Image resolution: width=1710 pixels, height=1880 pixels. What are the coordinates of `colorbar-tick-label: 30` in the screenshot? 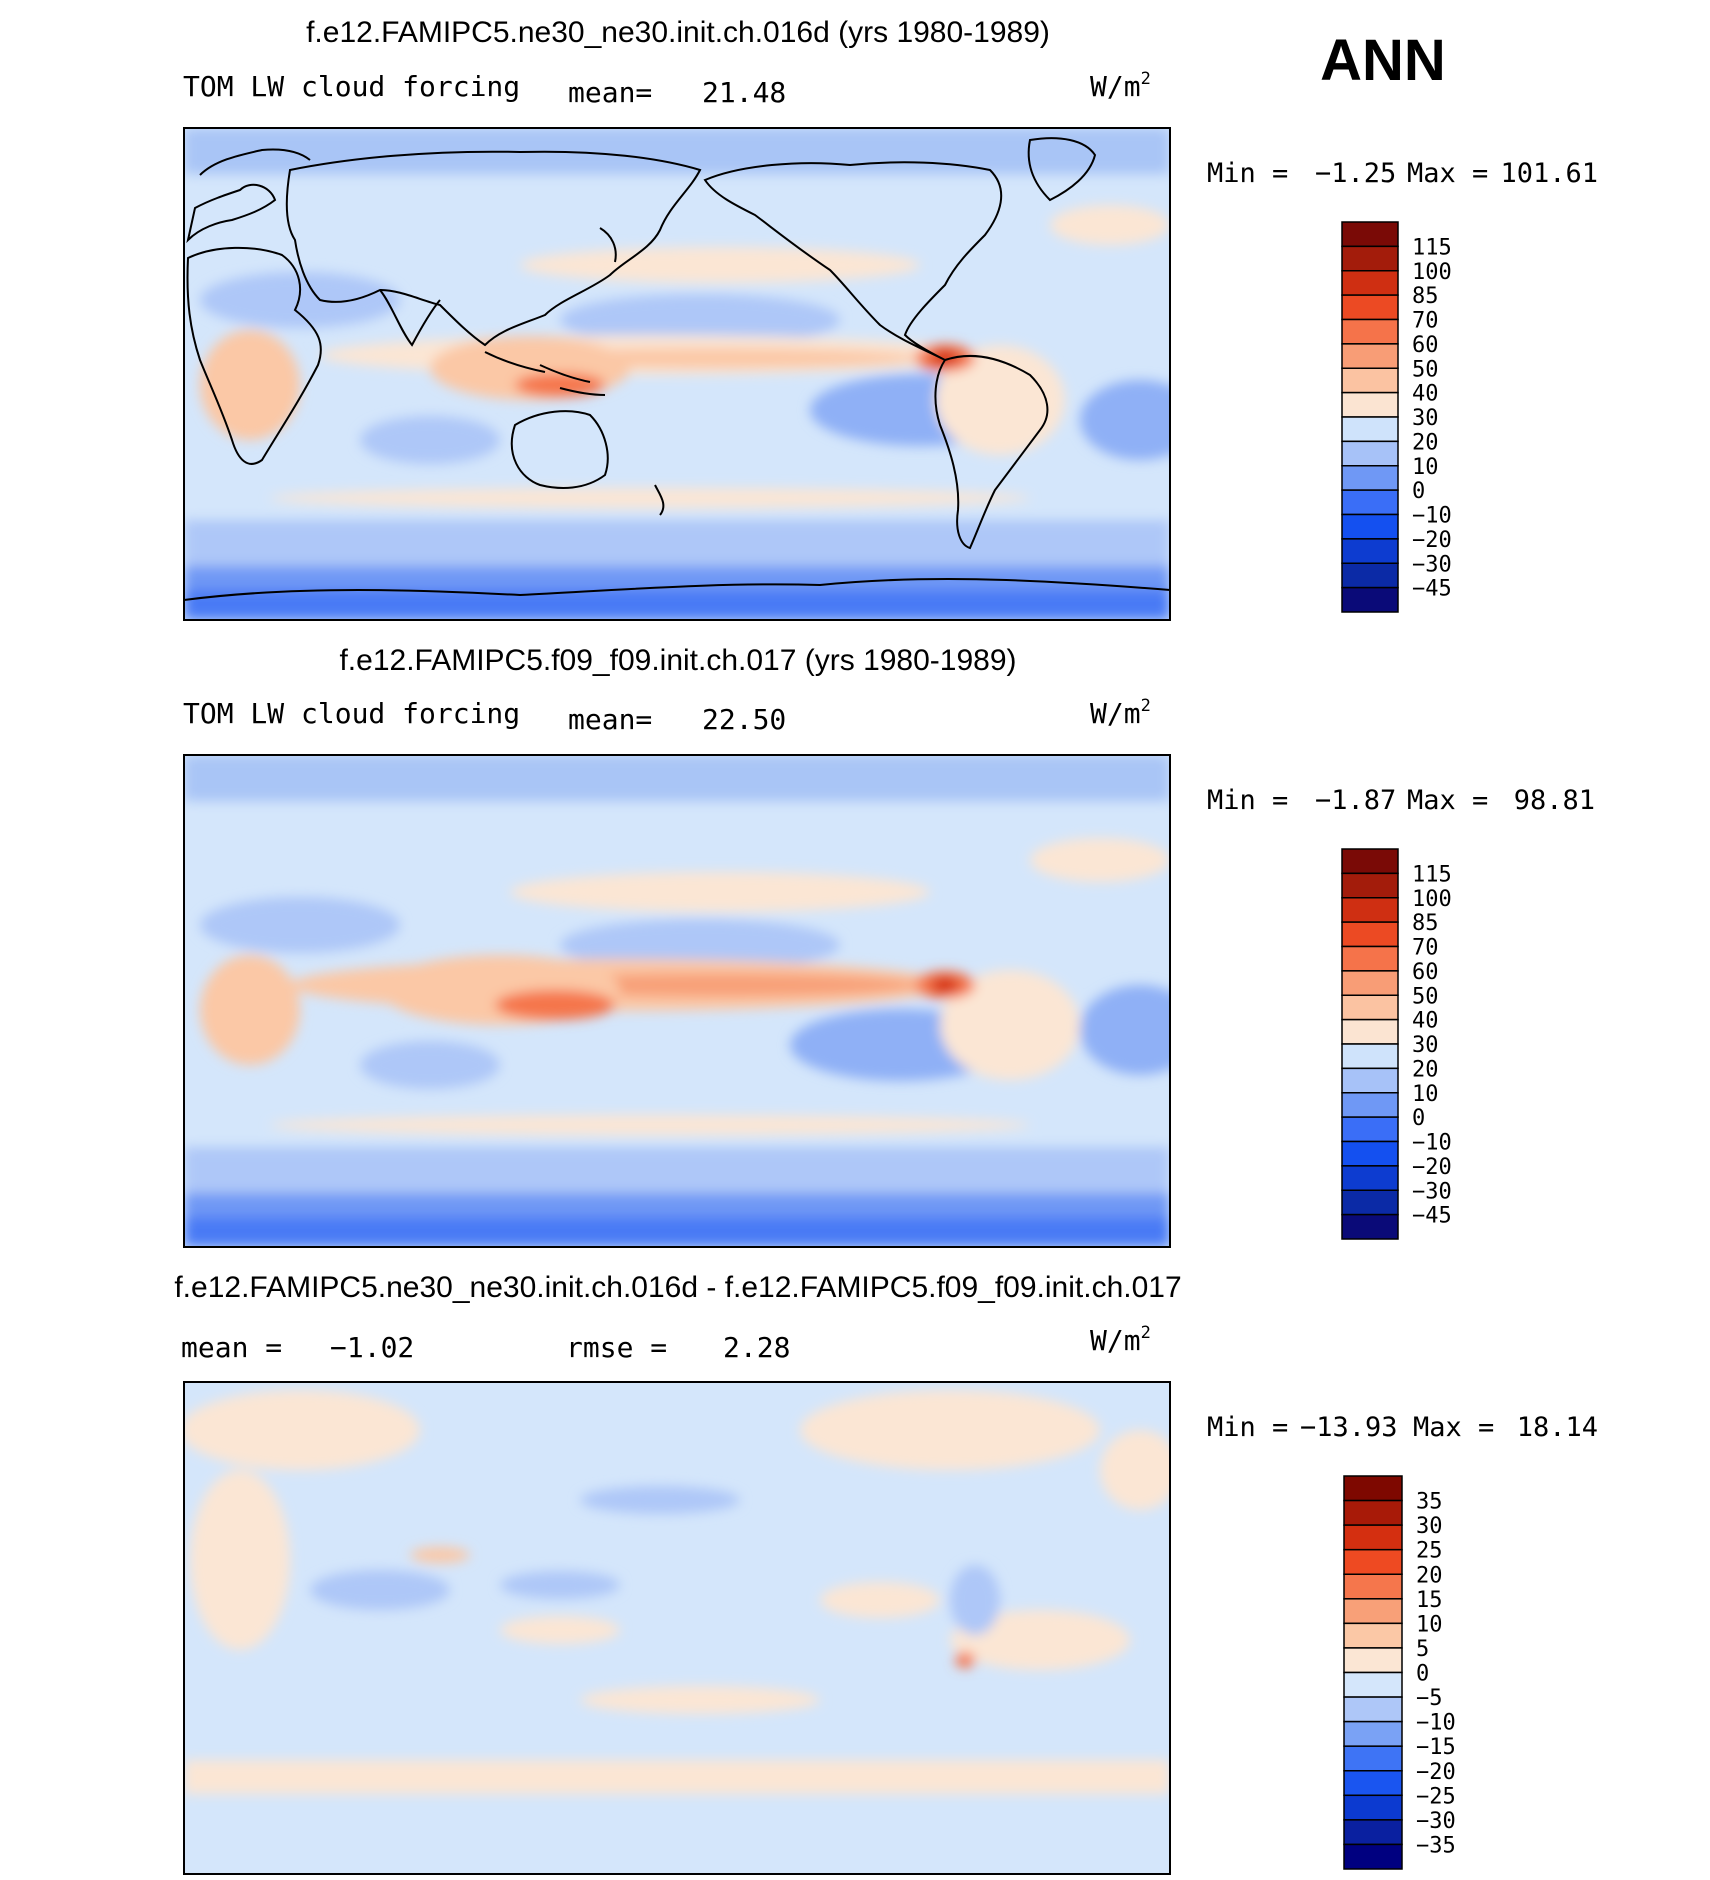 It's located at (1425, 418).